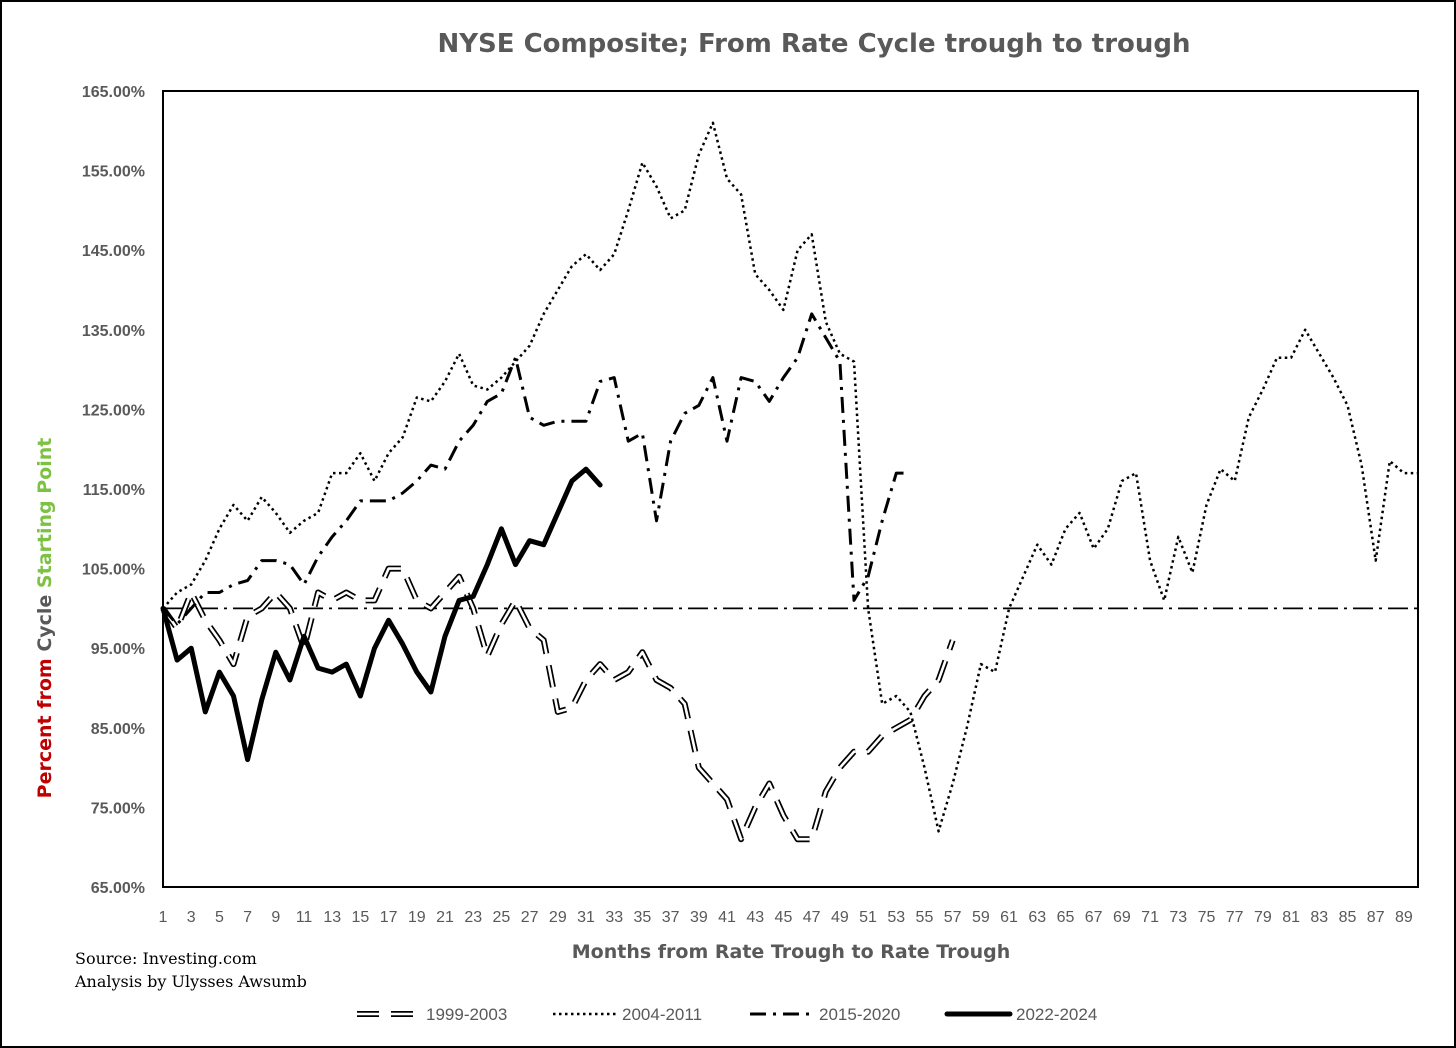 The image size is (1456, 1048). What do you see at coordinates (114, 490) in the screenshot?
I see `y-tick-label: 115.00%` at bounding box center [114, 490].